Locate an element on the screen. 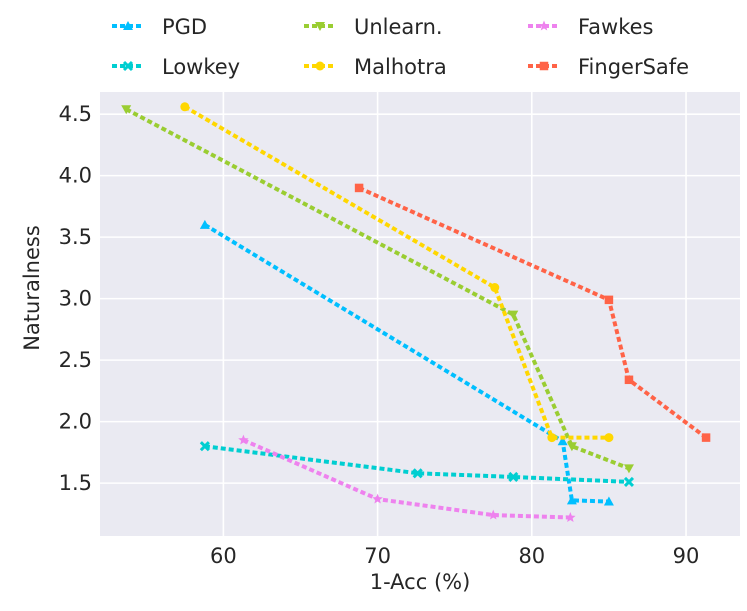 The height and width of the screenshot is (611, 747). y-tick-label-2: 2.5 is located at coordinates (75, 360).